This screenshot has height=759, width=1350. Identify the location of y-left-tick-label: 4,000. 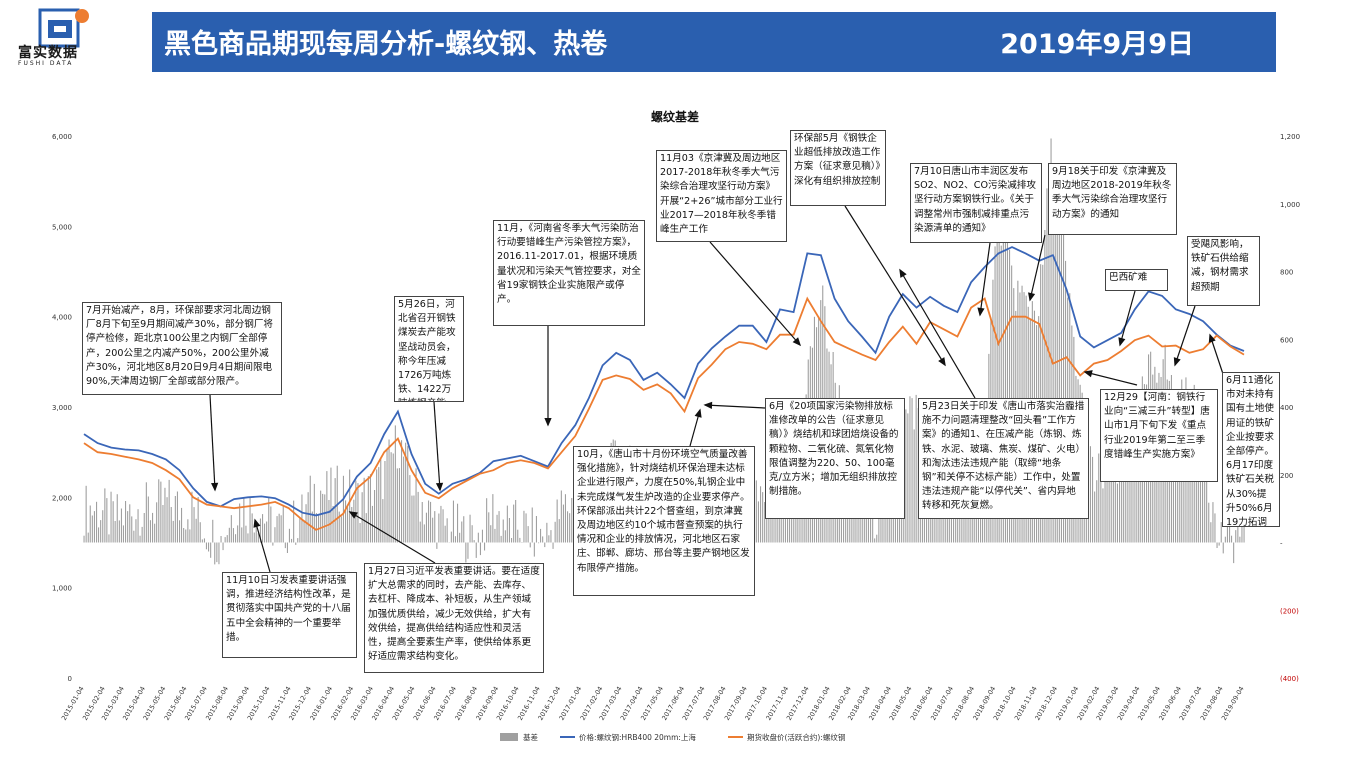
(62, 318).